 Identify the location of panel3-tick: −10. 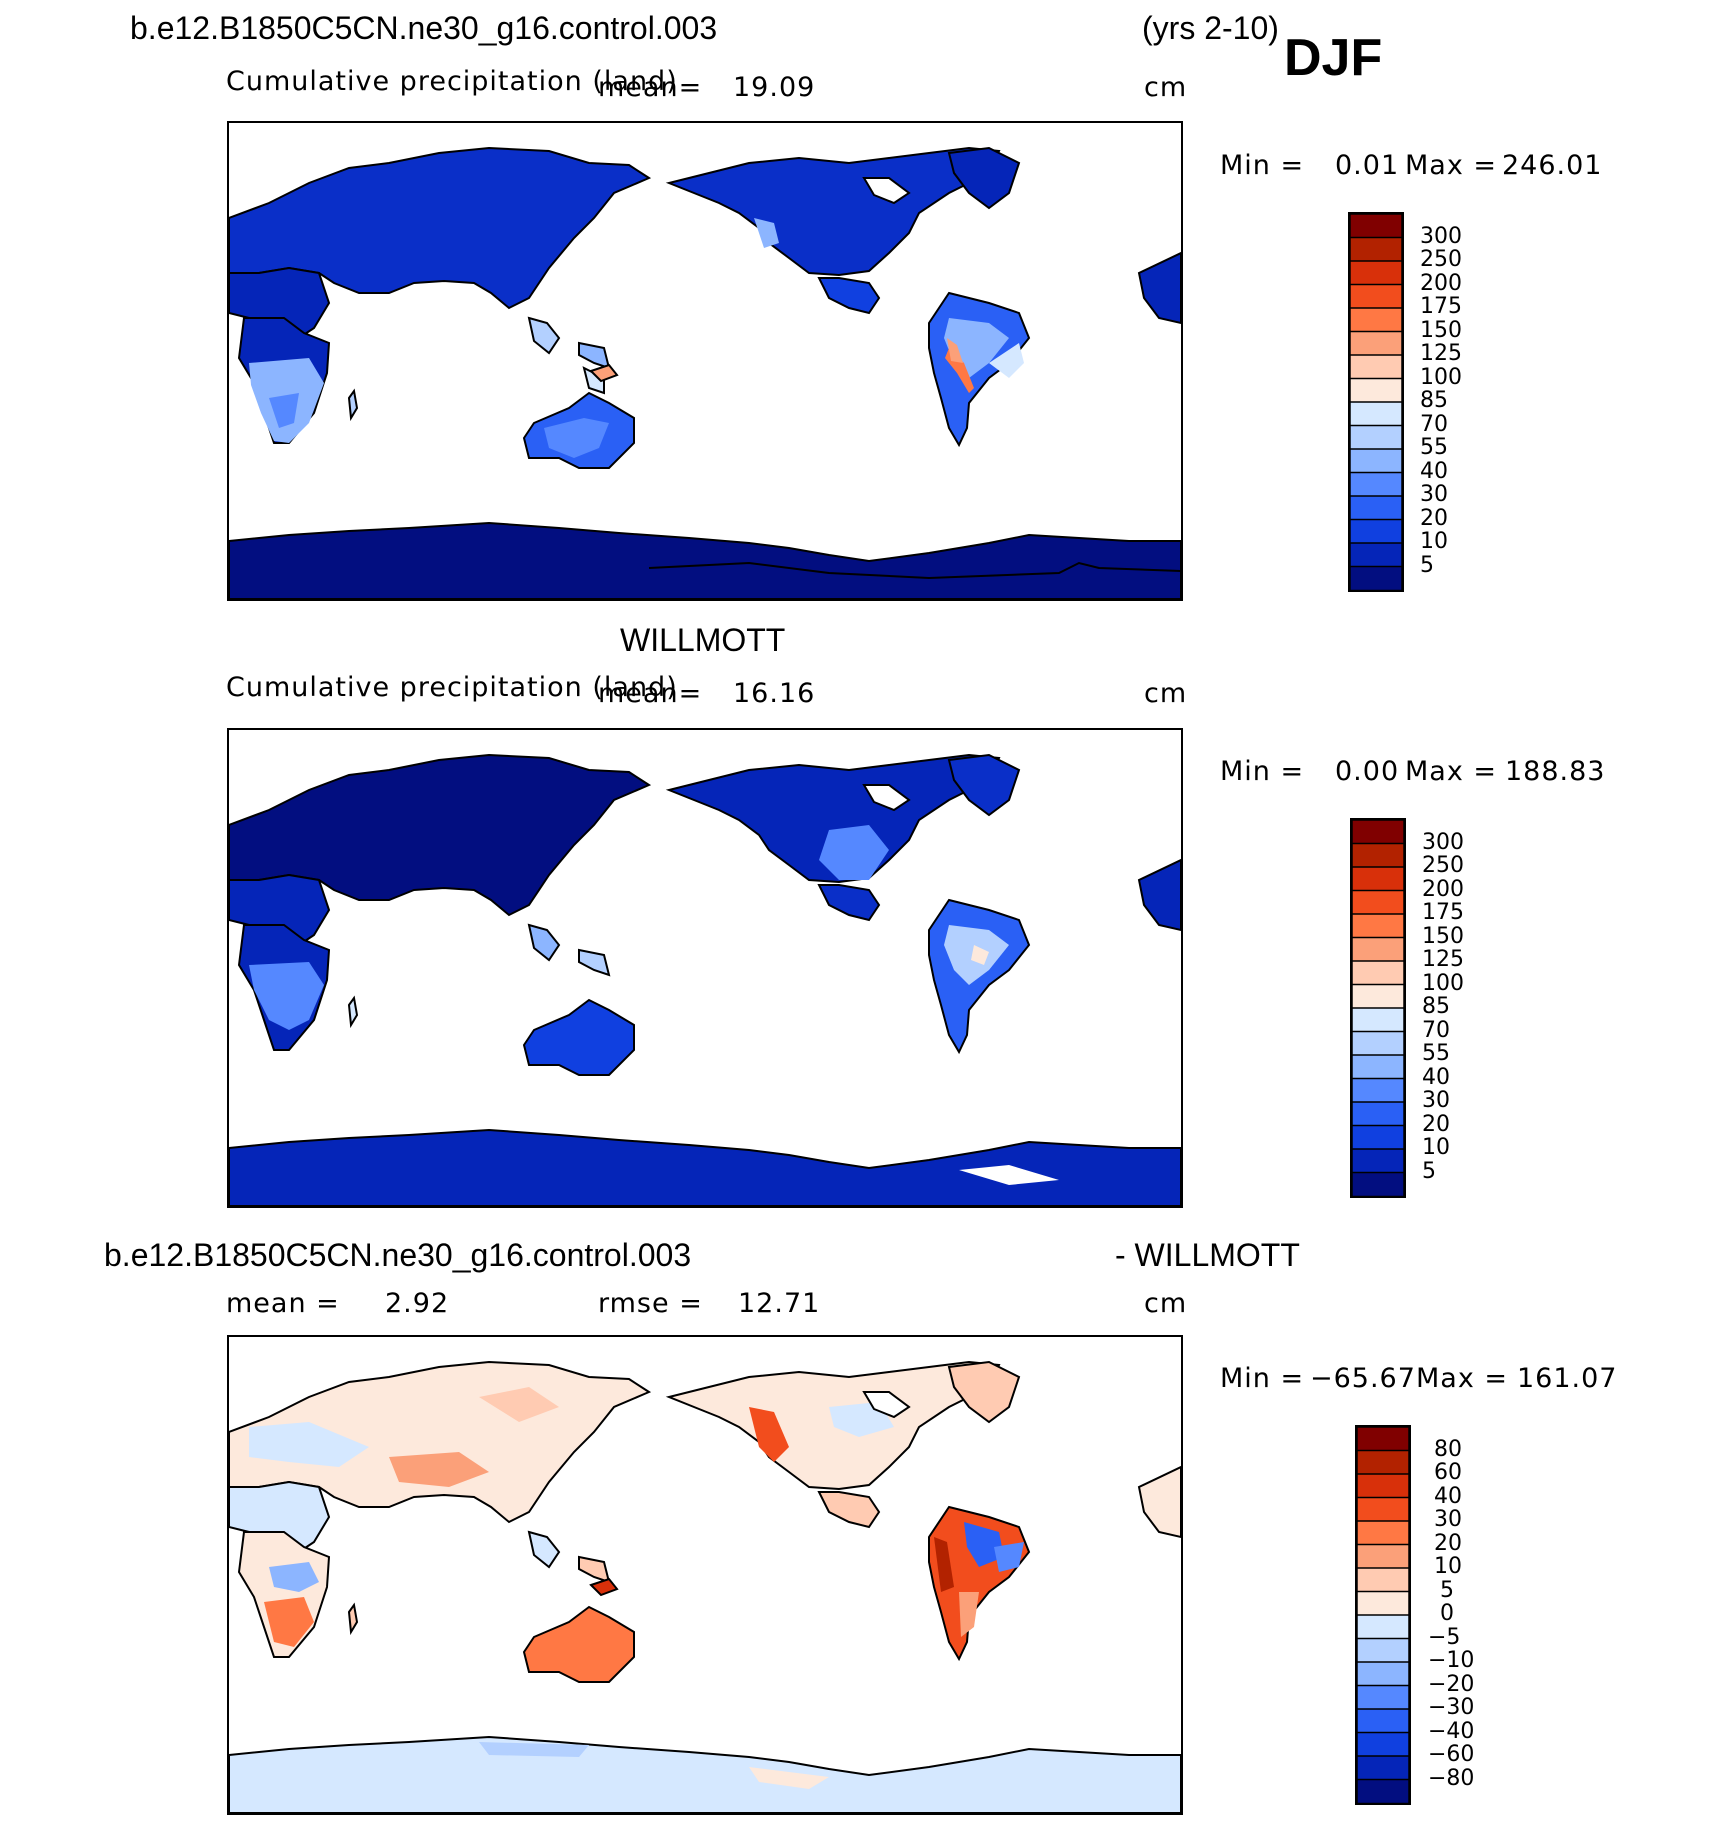
(1451, 1660).